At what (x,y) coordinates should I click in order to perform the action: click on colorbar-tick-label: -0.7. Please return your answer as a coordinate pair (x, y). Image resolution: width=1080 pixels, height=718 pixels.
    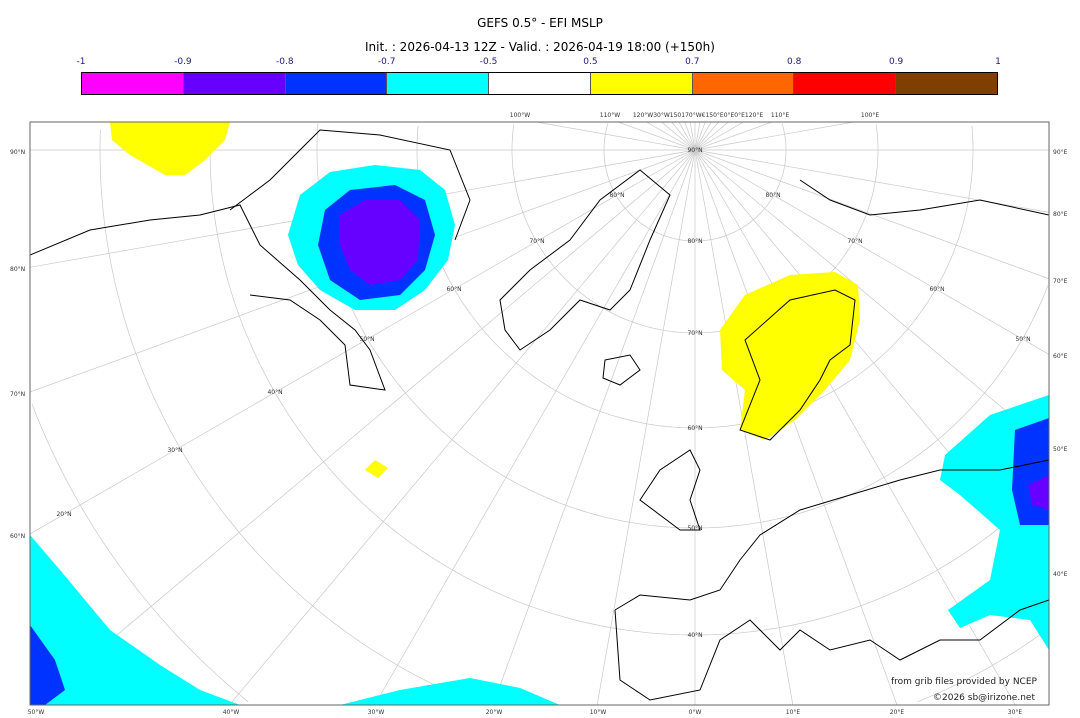
    Looking at the image, I should click on (386, 62).